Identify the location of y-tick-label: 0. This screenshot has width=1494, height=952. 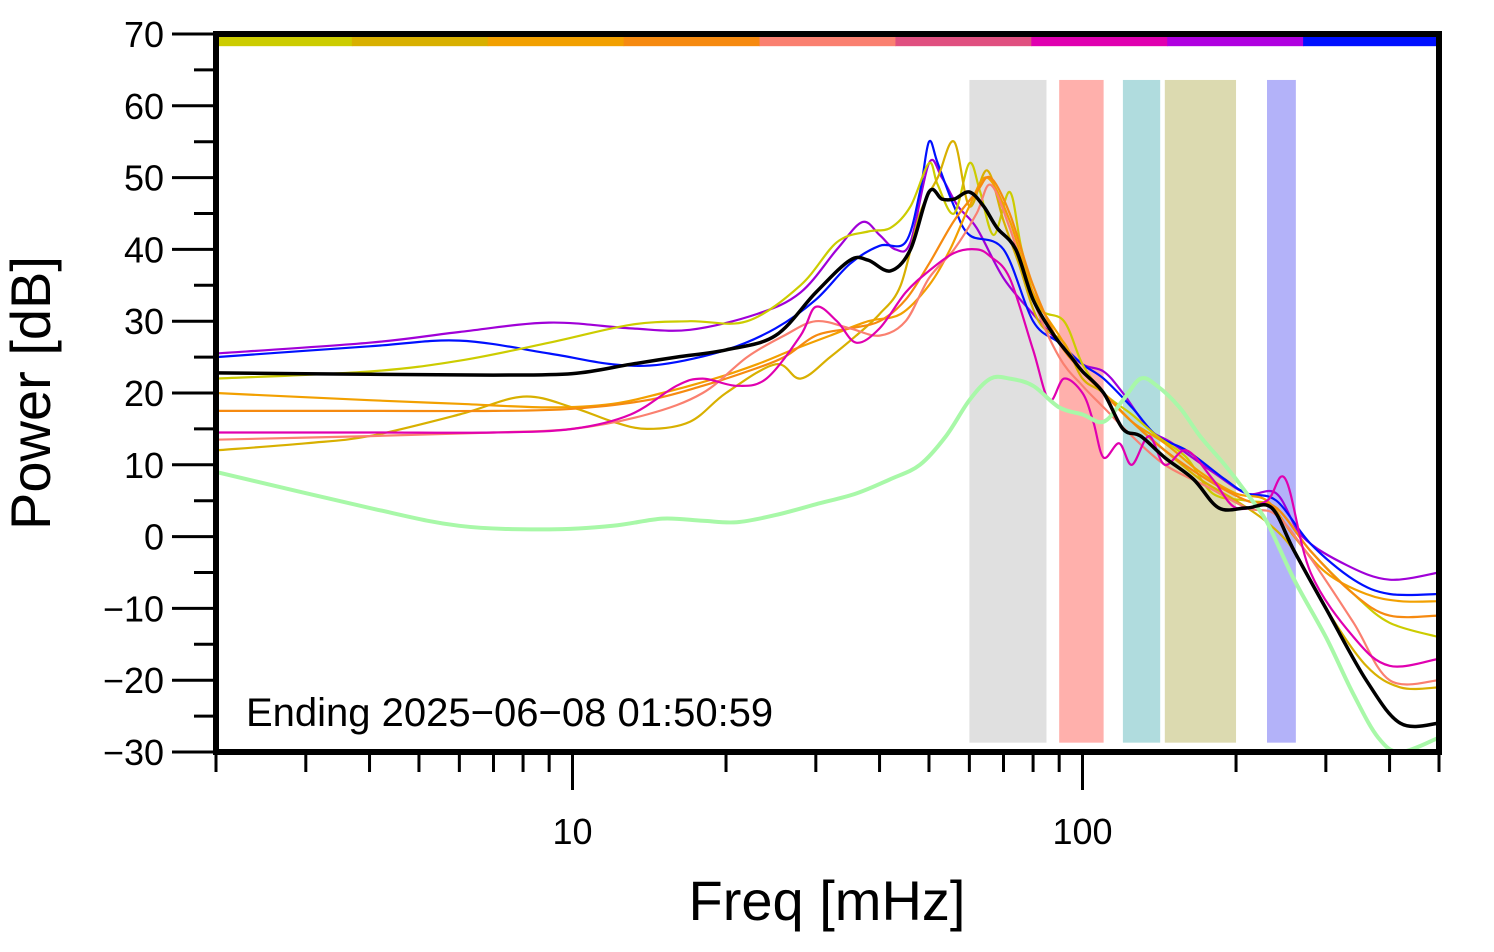
(154, 537).